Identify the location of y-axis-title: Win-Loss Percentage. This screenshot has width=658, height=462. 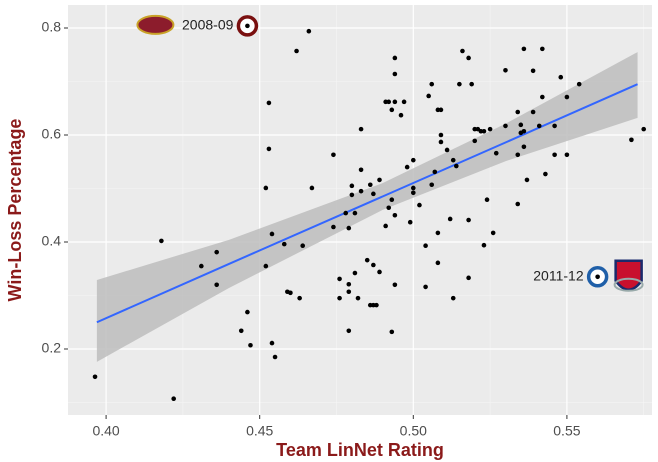
(15, 210).